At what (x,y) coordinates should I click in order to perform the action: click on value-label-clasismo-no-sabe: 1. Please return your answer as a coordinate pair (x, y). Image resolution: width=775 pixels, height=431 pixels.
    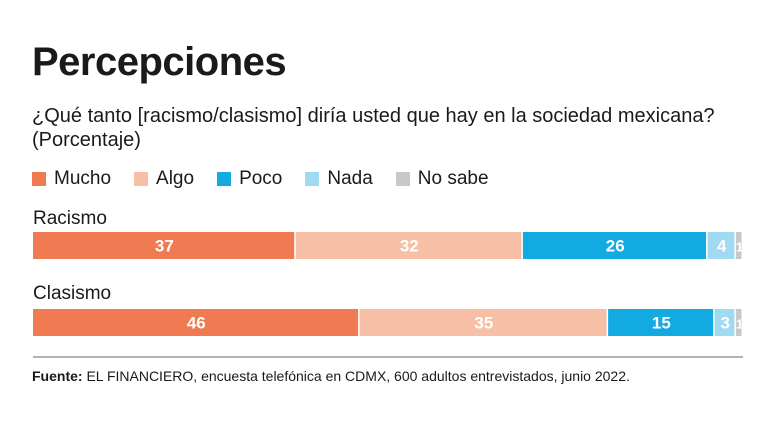
    Looking at the image, I should click on (739, 324).